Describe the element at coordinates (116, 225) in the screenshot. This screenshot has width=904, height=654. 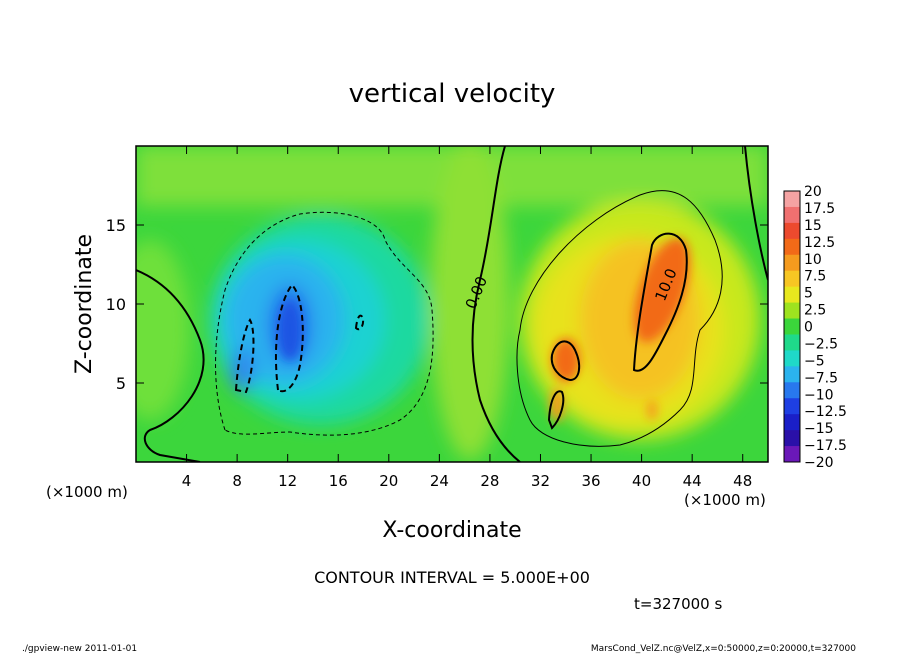
I see `y-tick-label: 15` at that location.